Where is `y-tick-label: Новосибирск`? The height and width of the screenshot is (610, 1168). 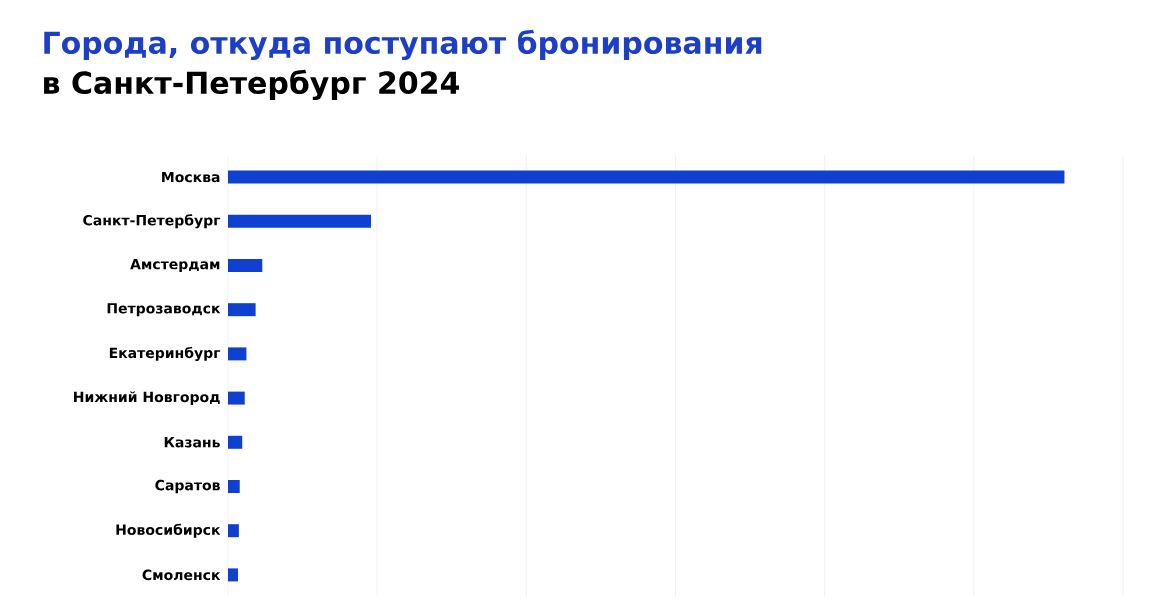 y-tick-label: Новосибирск is located at coordinates (168, 530).